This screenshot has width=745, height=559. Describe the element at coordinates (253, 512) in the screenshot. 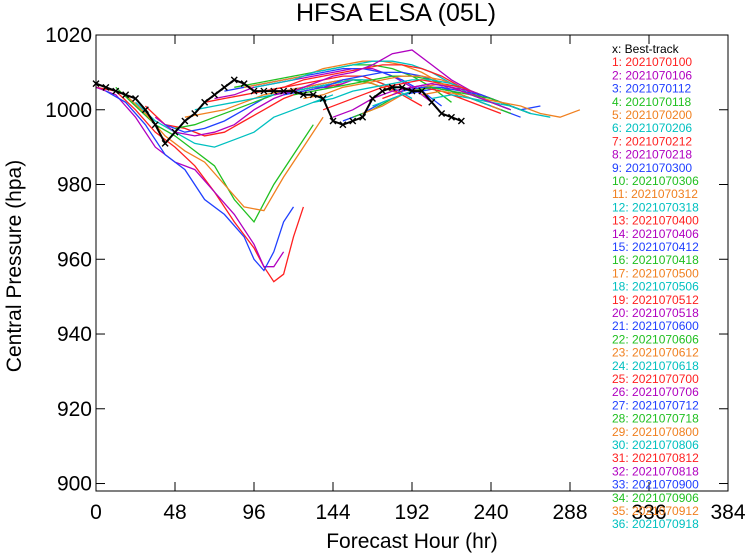

I see `x-tick-label: 96` at that location.